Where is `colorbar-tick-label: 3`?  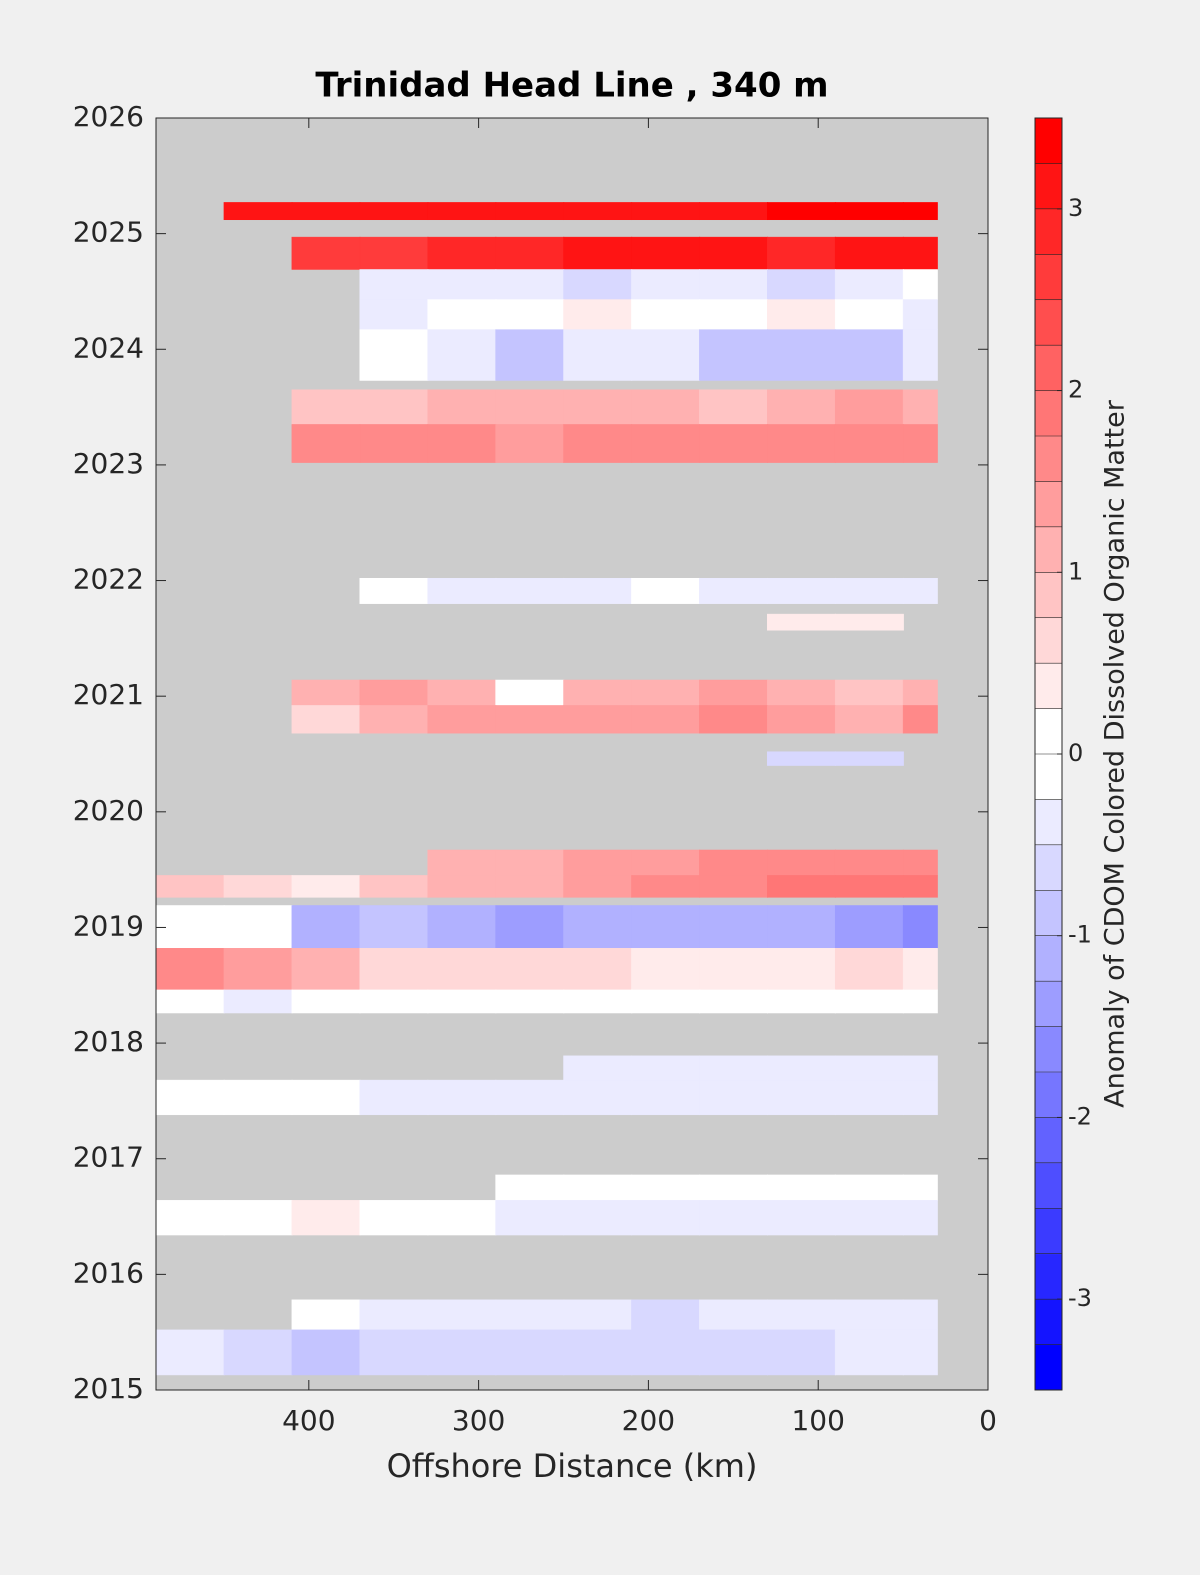 colorbar-tick-label: 3 is located at coordinates (1075, 208).